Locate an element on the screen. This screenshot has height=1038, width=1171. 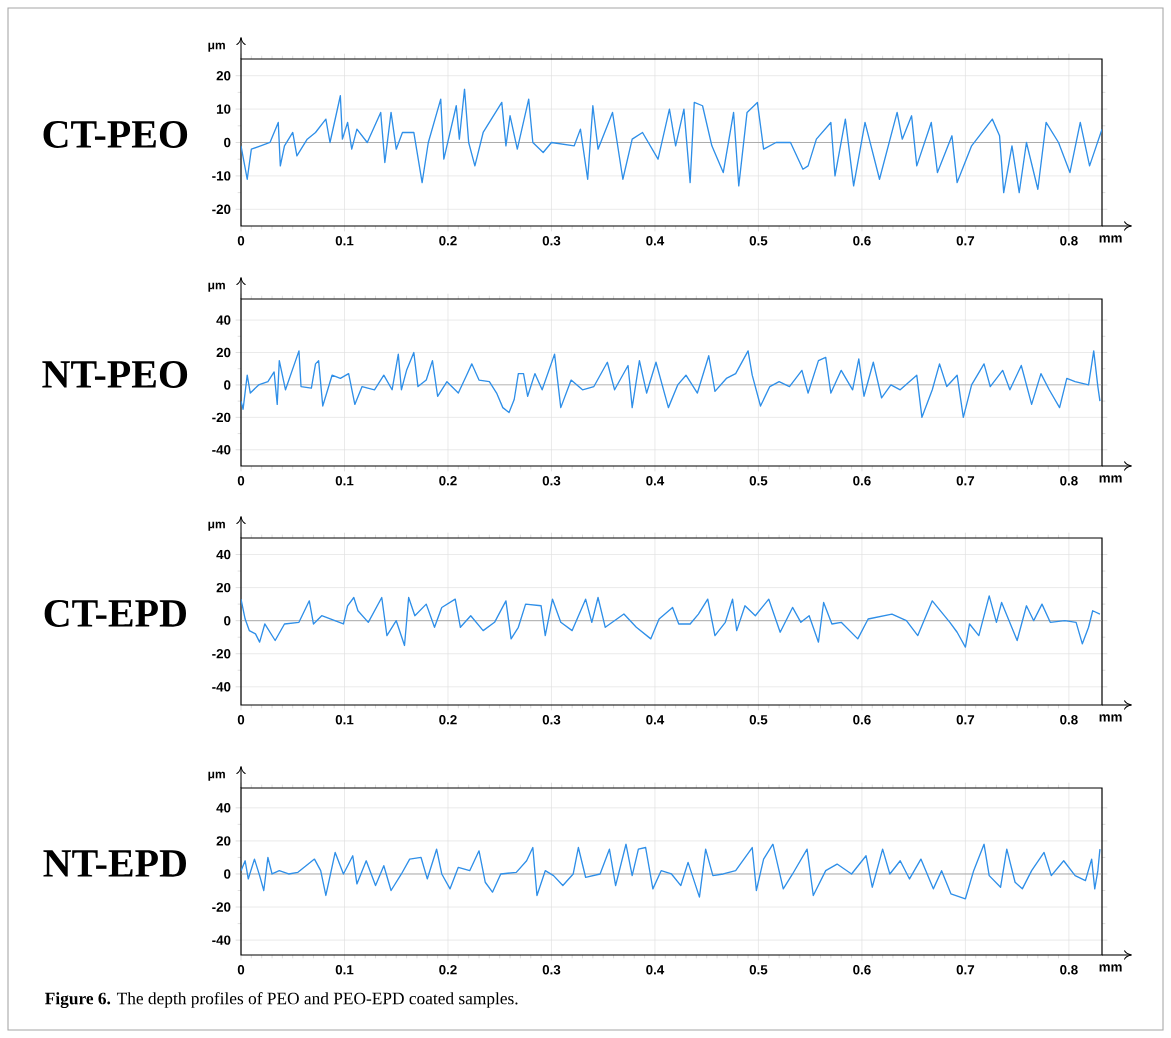
text: NT-EPD is located at coordinates (114, 863).